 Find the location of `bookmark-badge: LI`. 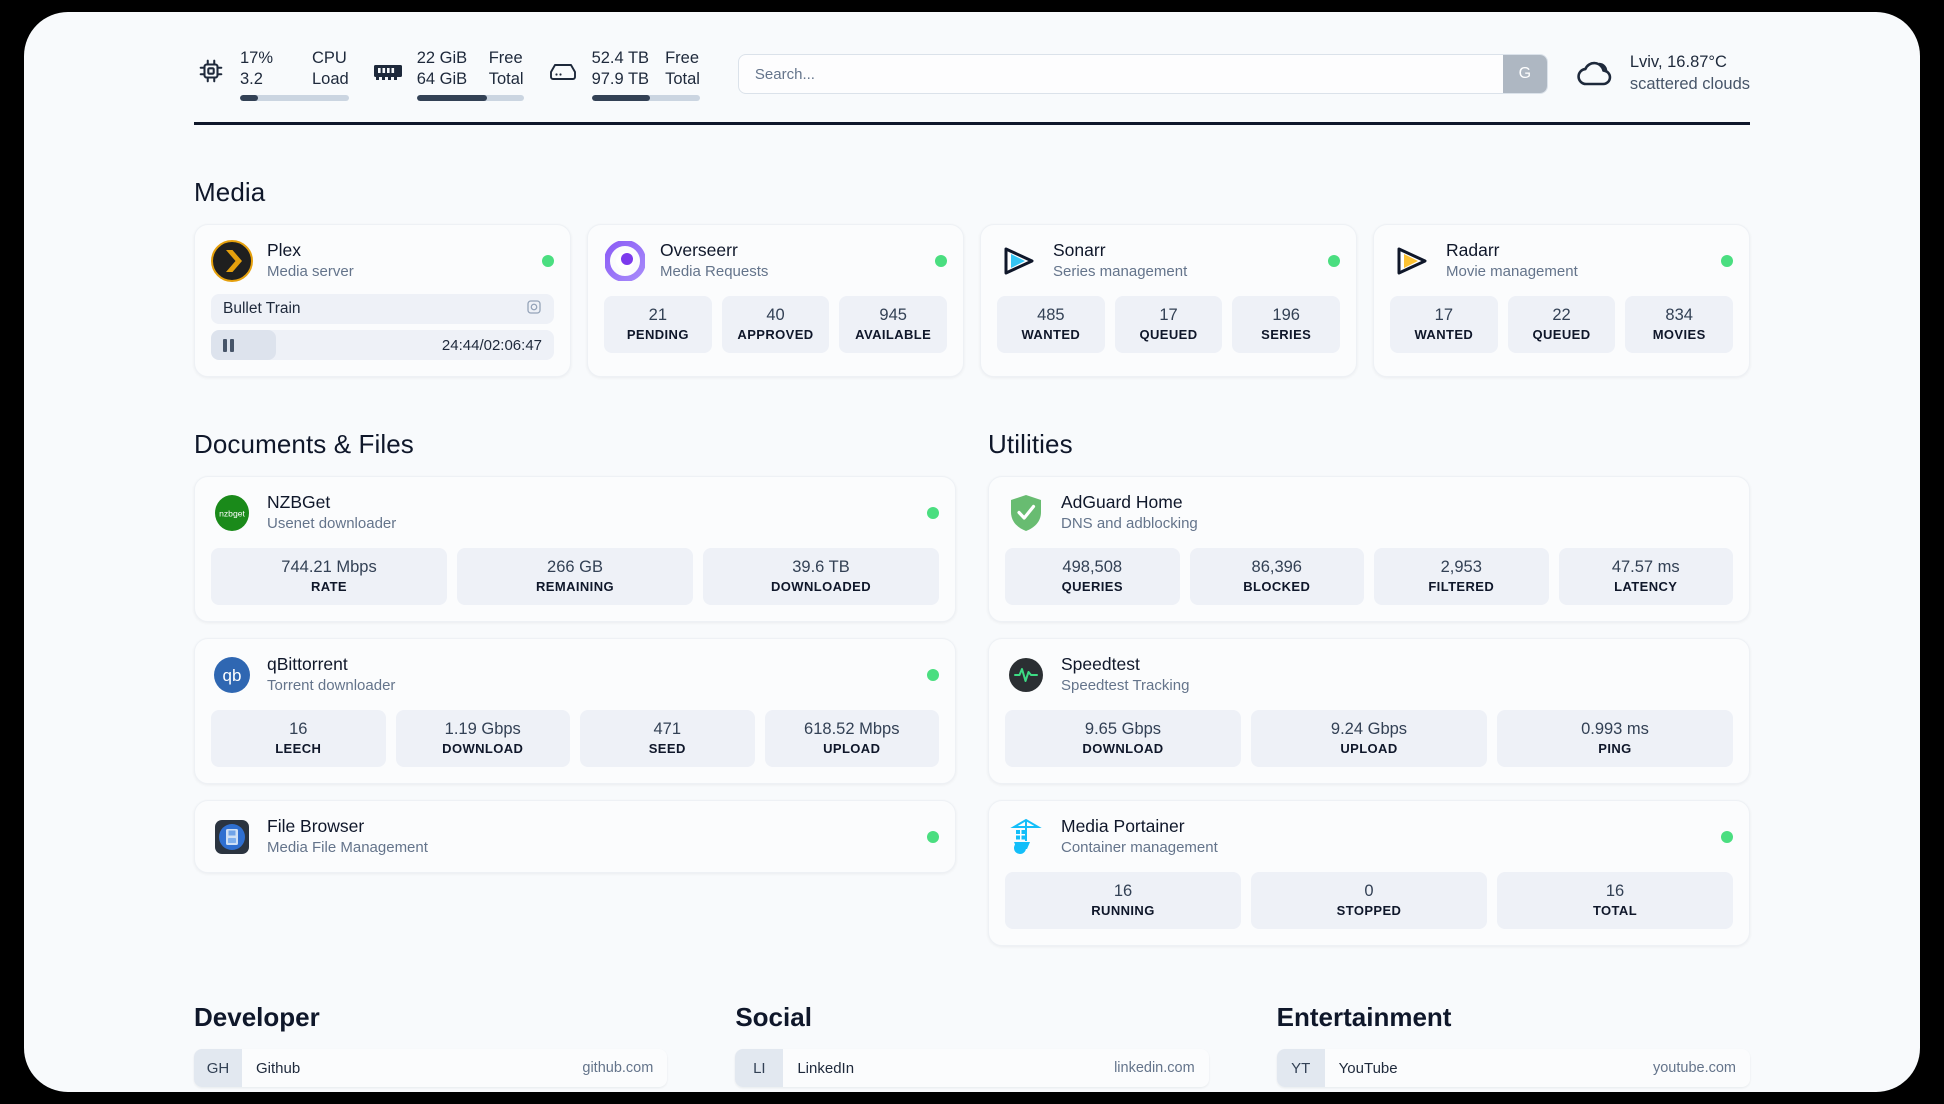

bookmark-badge: LI is located at coordinates (759, 1068).